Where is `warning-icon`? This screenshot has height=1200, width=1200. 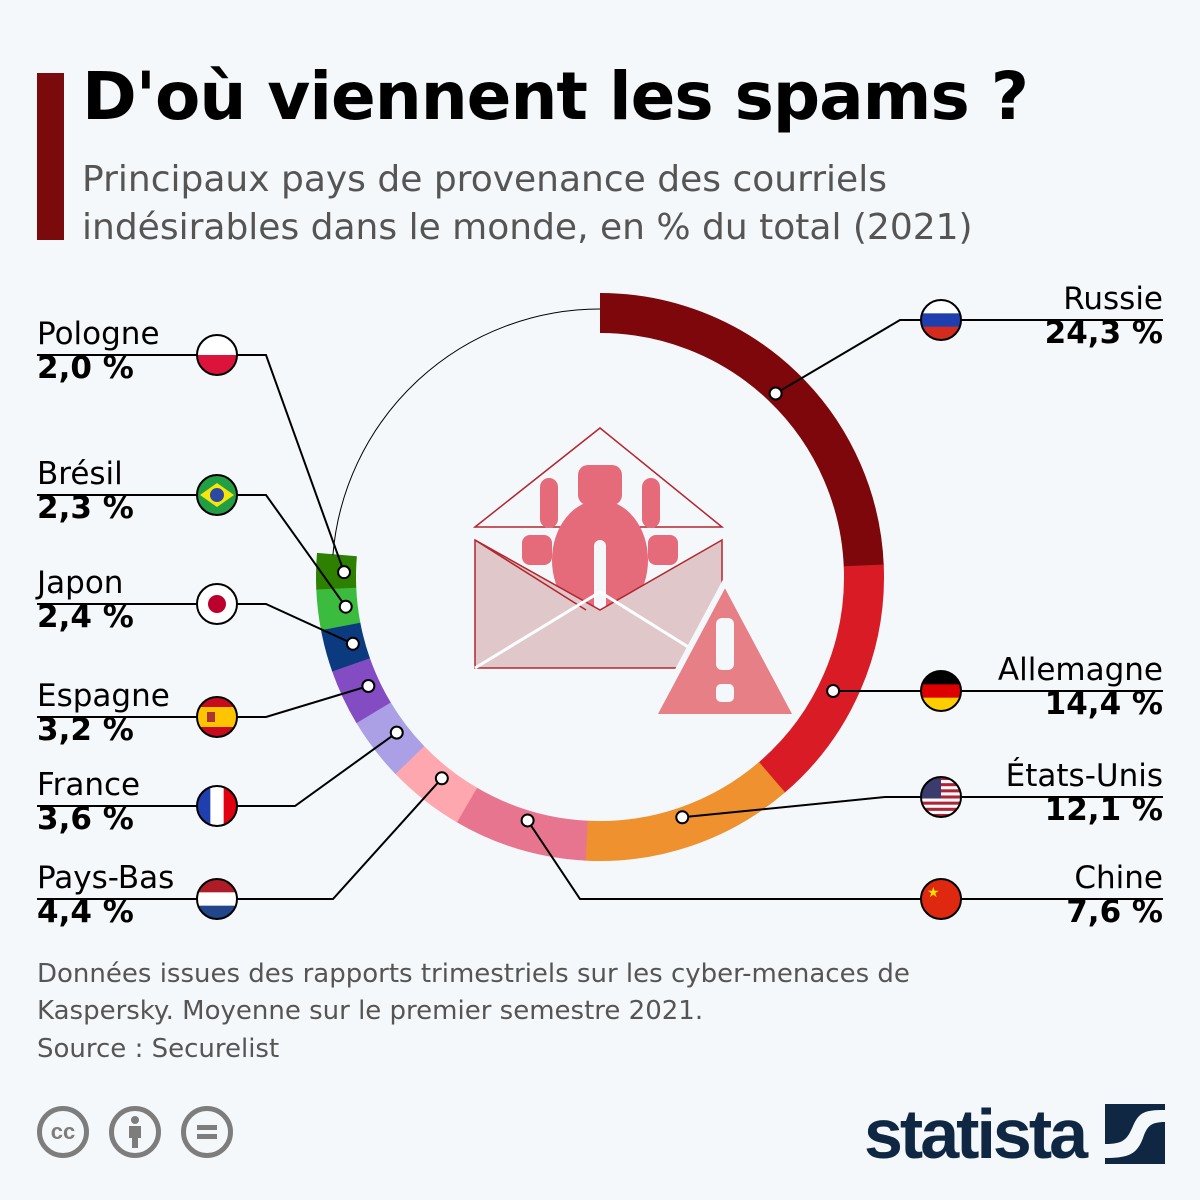
warning-icon is located at coordinates (725, 649).